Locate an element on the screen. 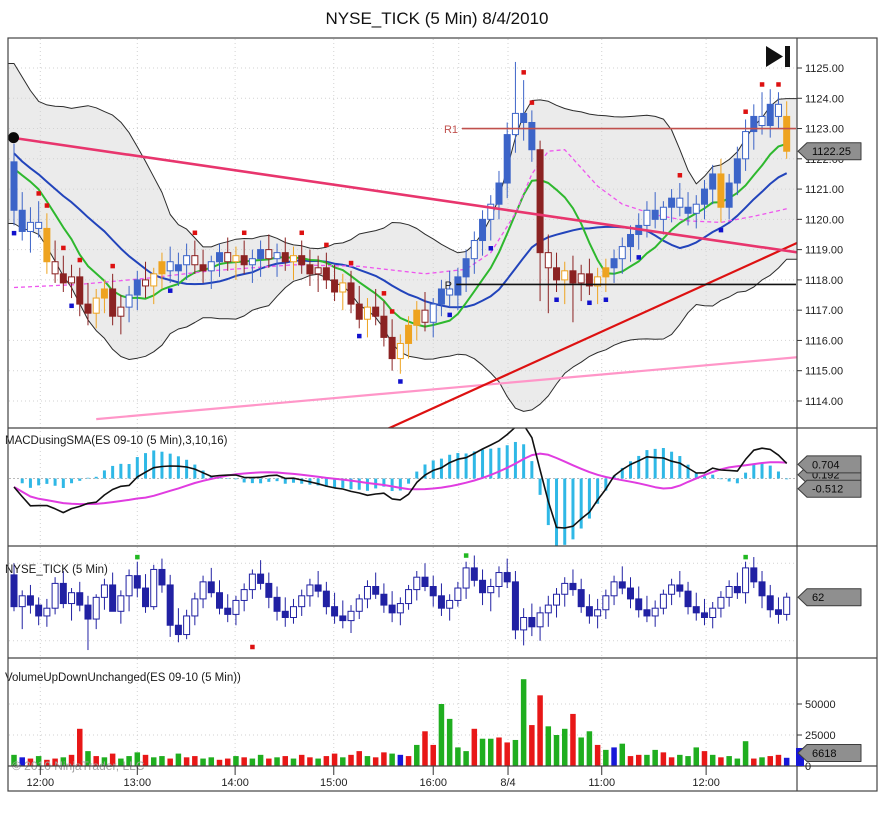 The image size is (880, 826). volume-tick-label: 50000 is located at coordinates (820, 705).